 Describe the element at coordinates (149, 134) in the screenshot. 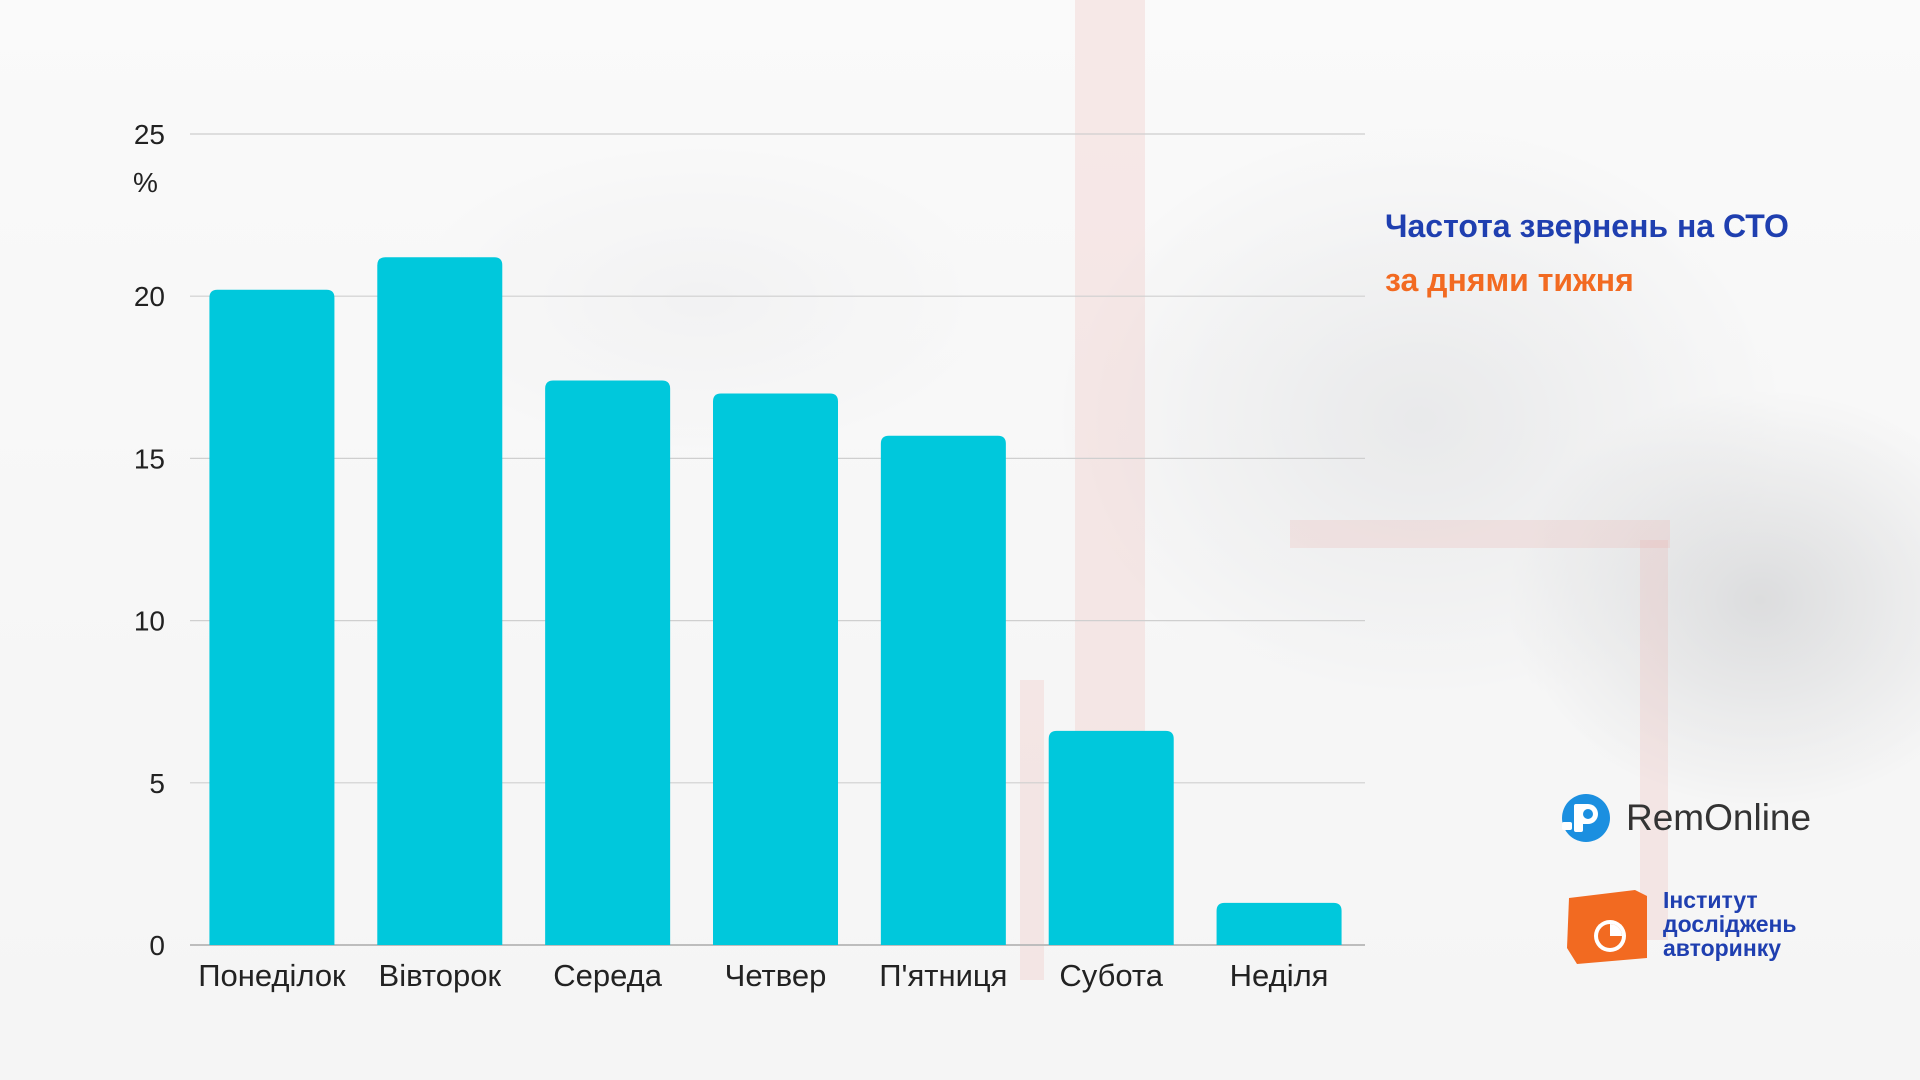

I see `y-tick-label: 25` at that location.